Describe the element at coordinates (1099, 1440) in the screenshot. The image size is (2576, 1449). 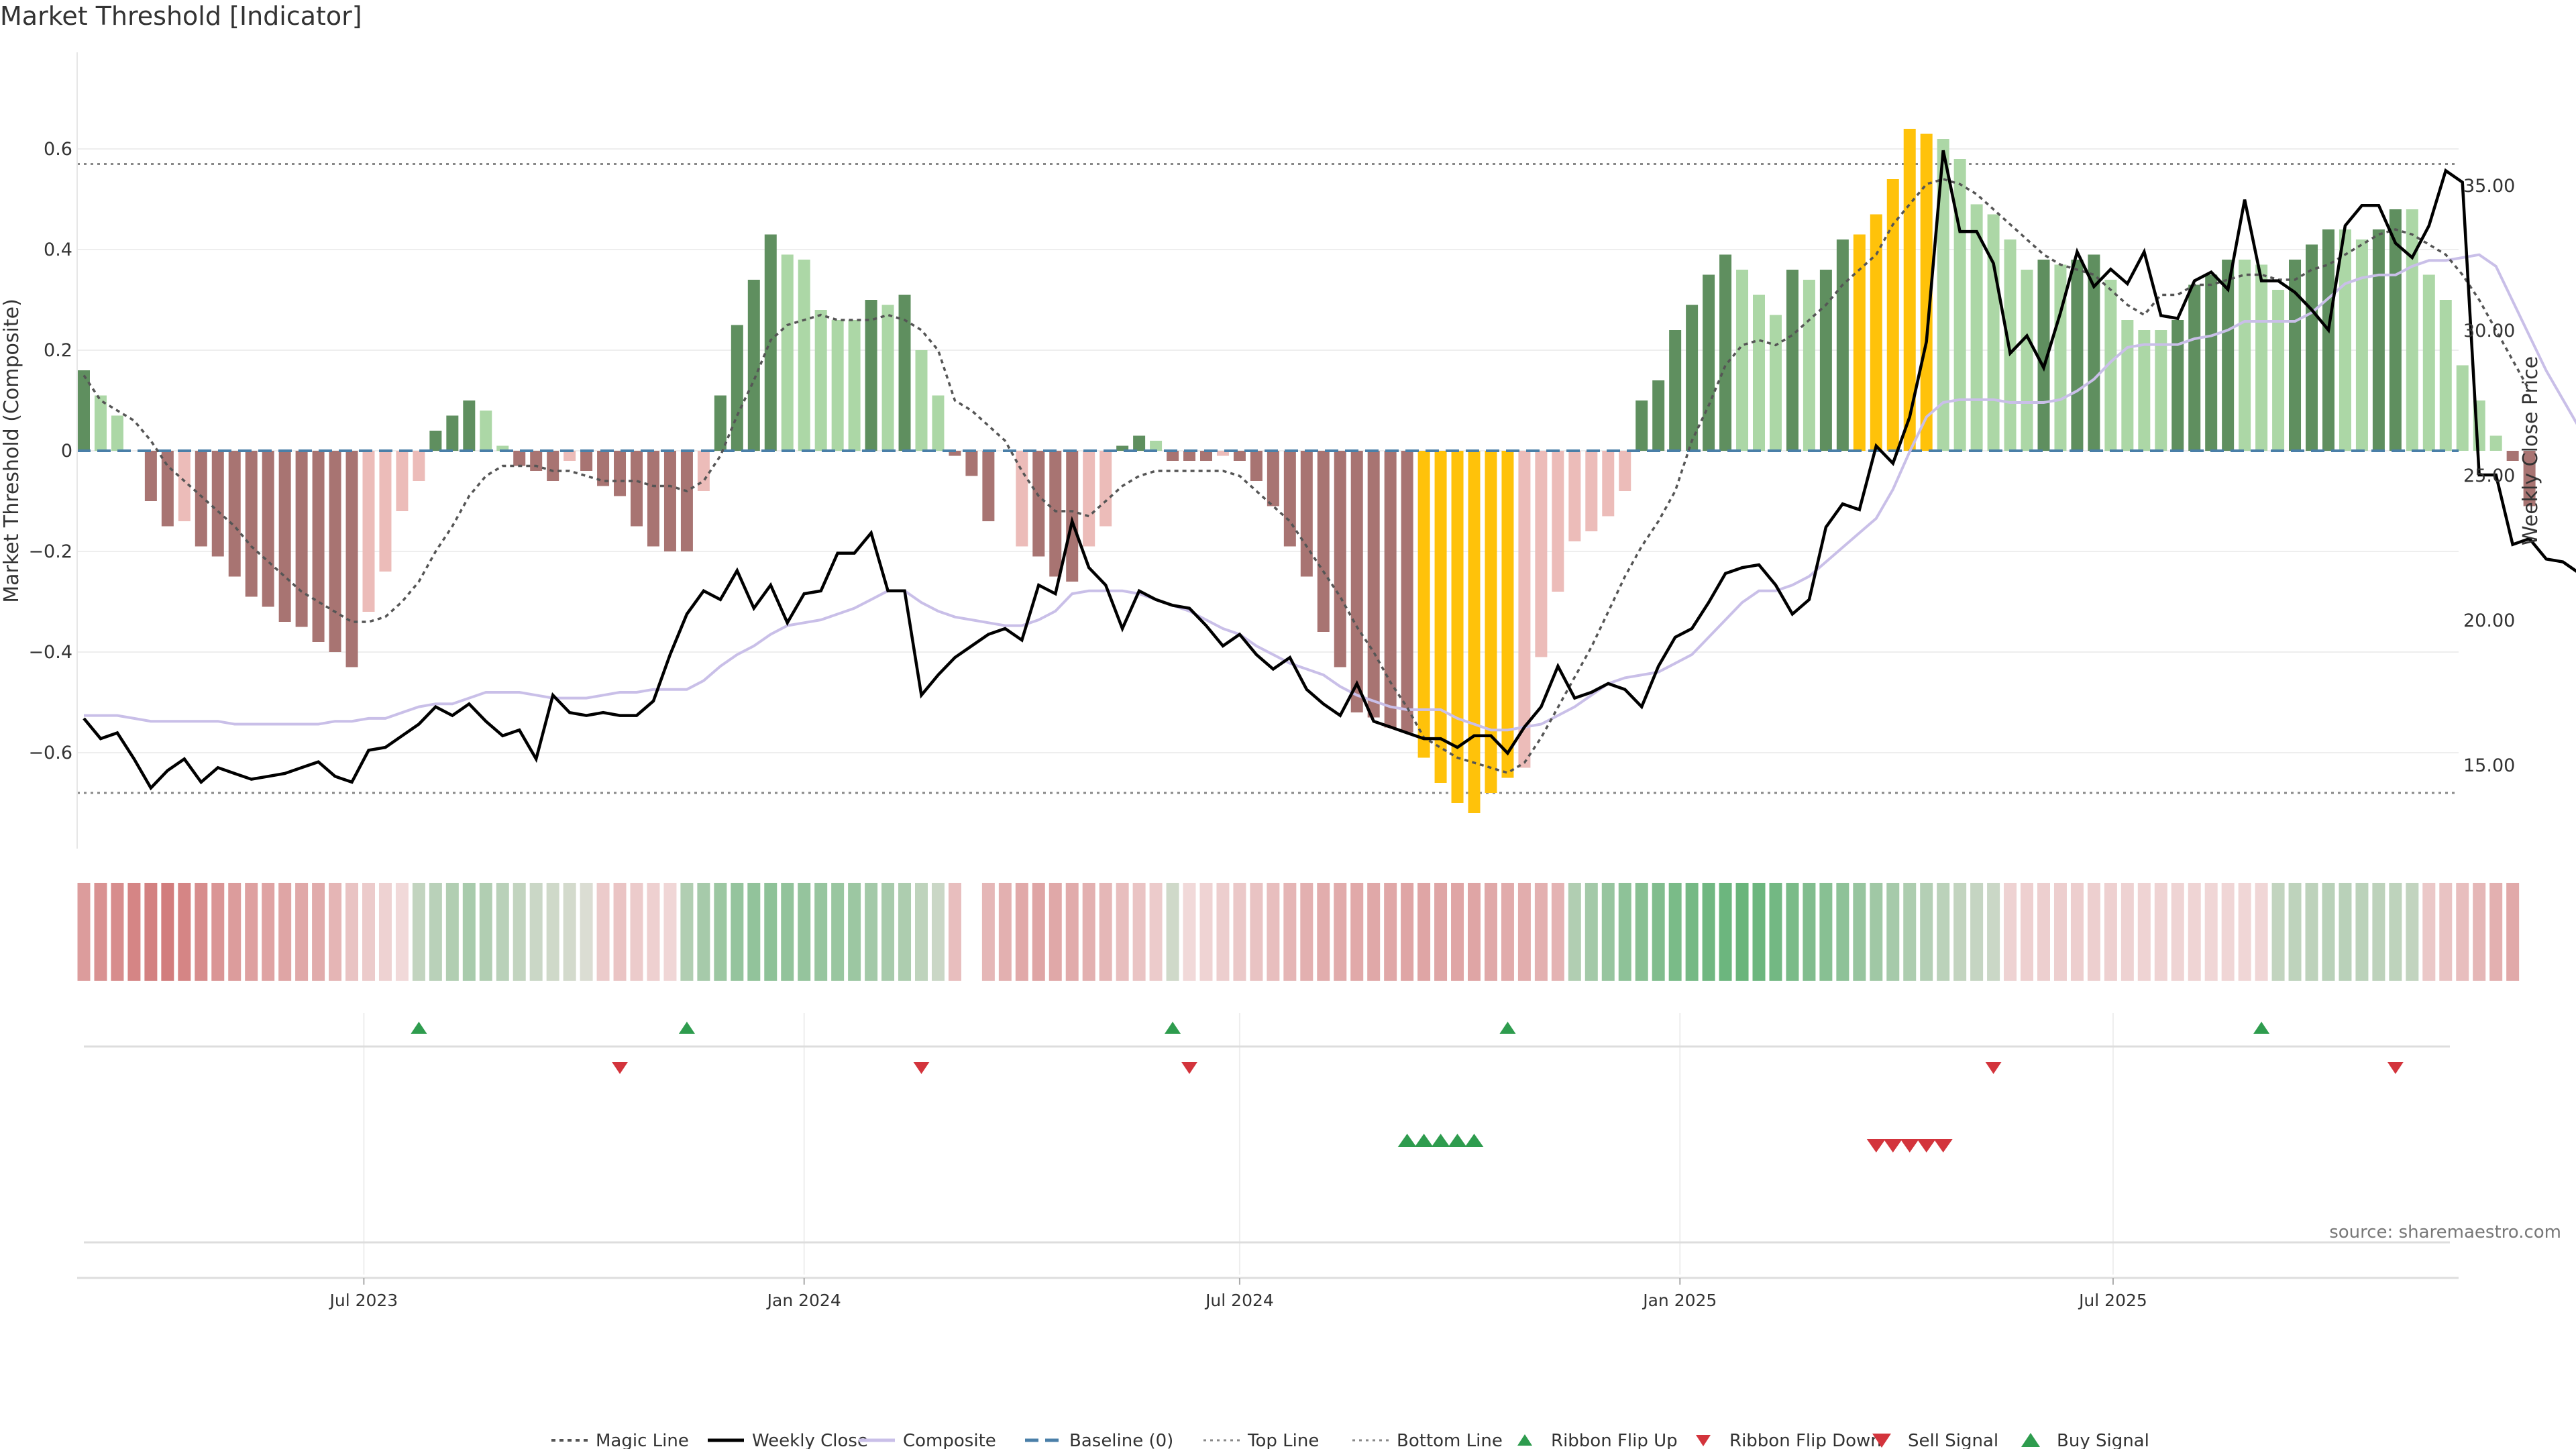
I see `legend-item: Baseline (0)` at that location.